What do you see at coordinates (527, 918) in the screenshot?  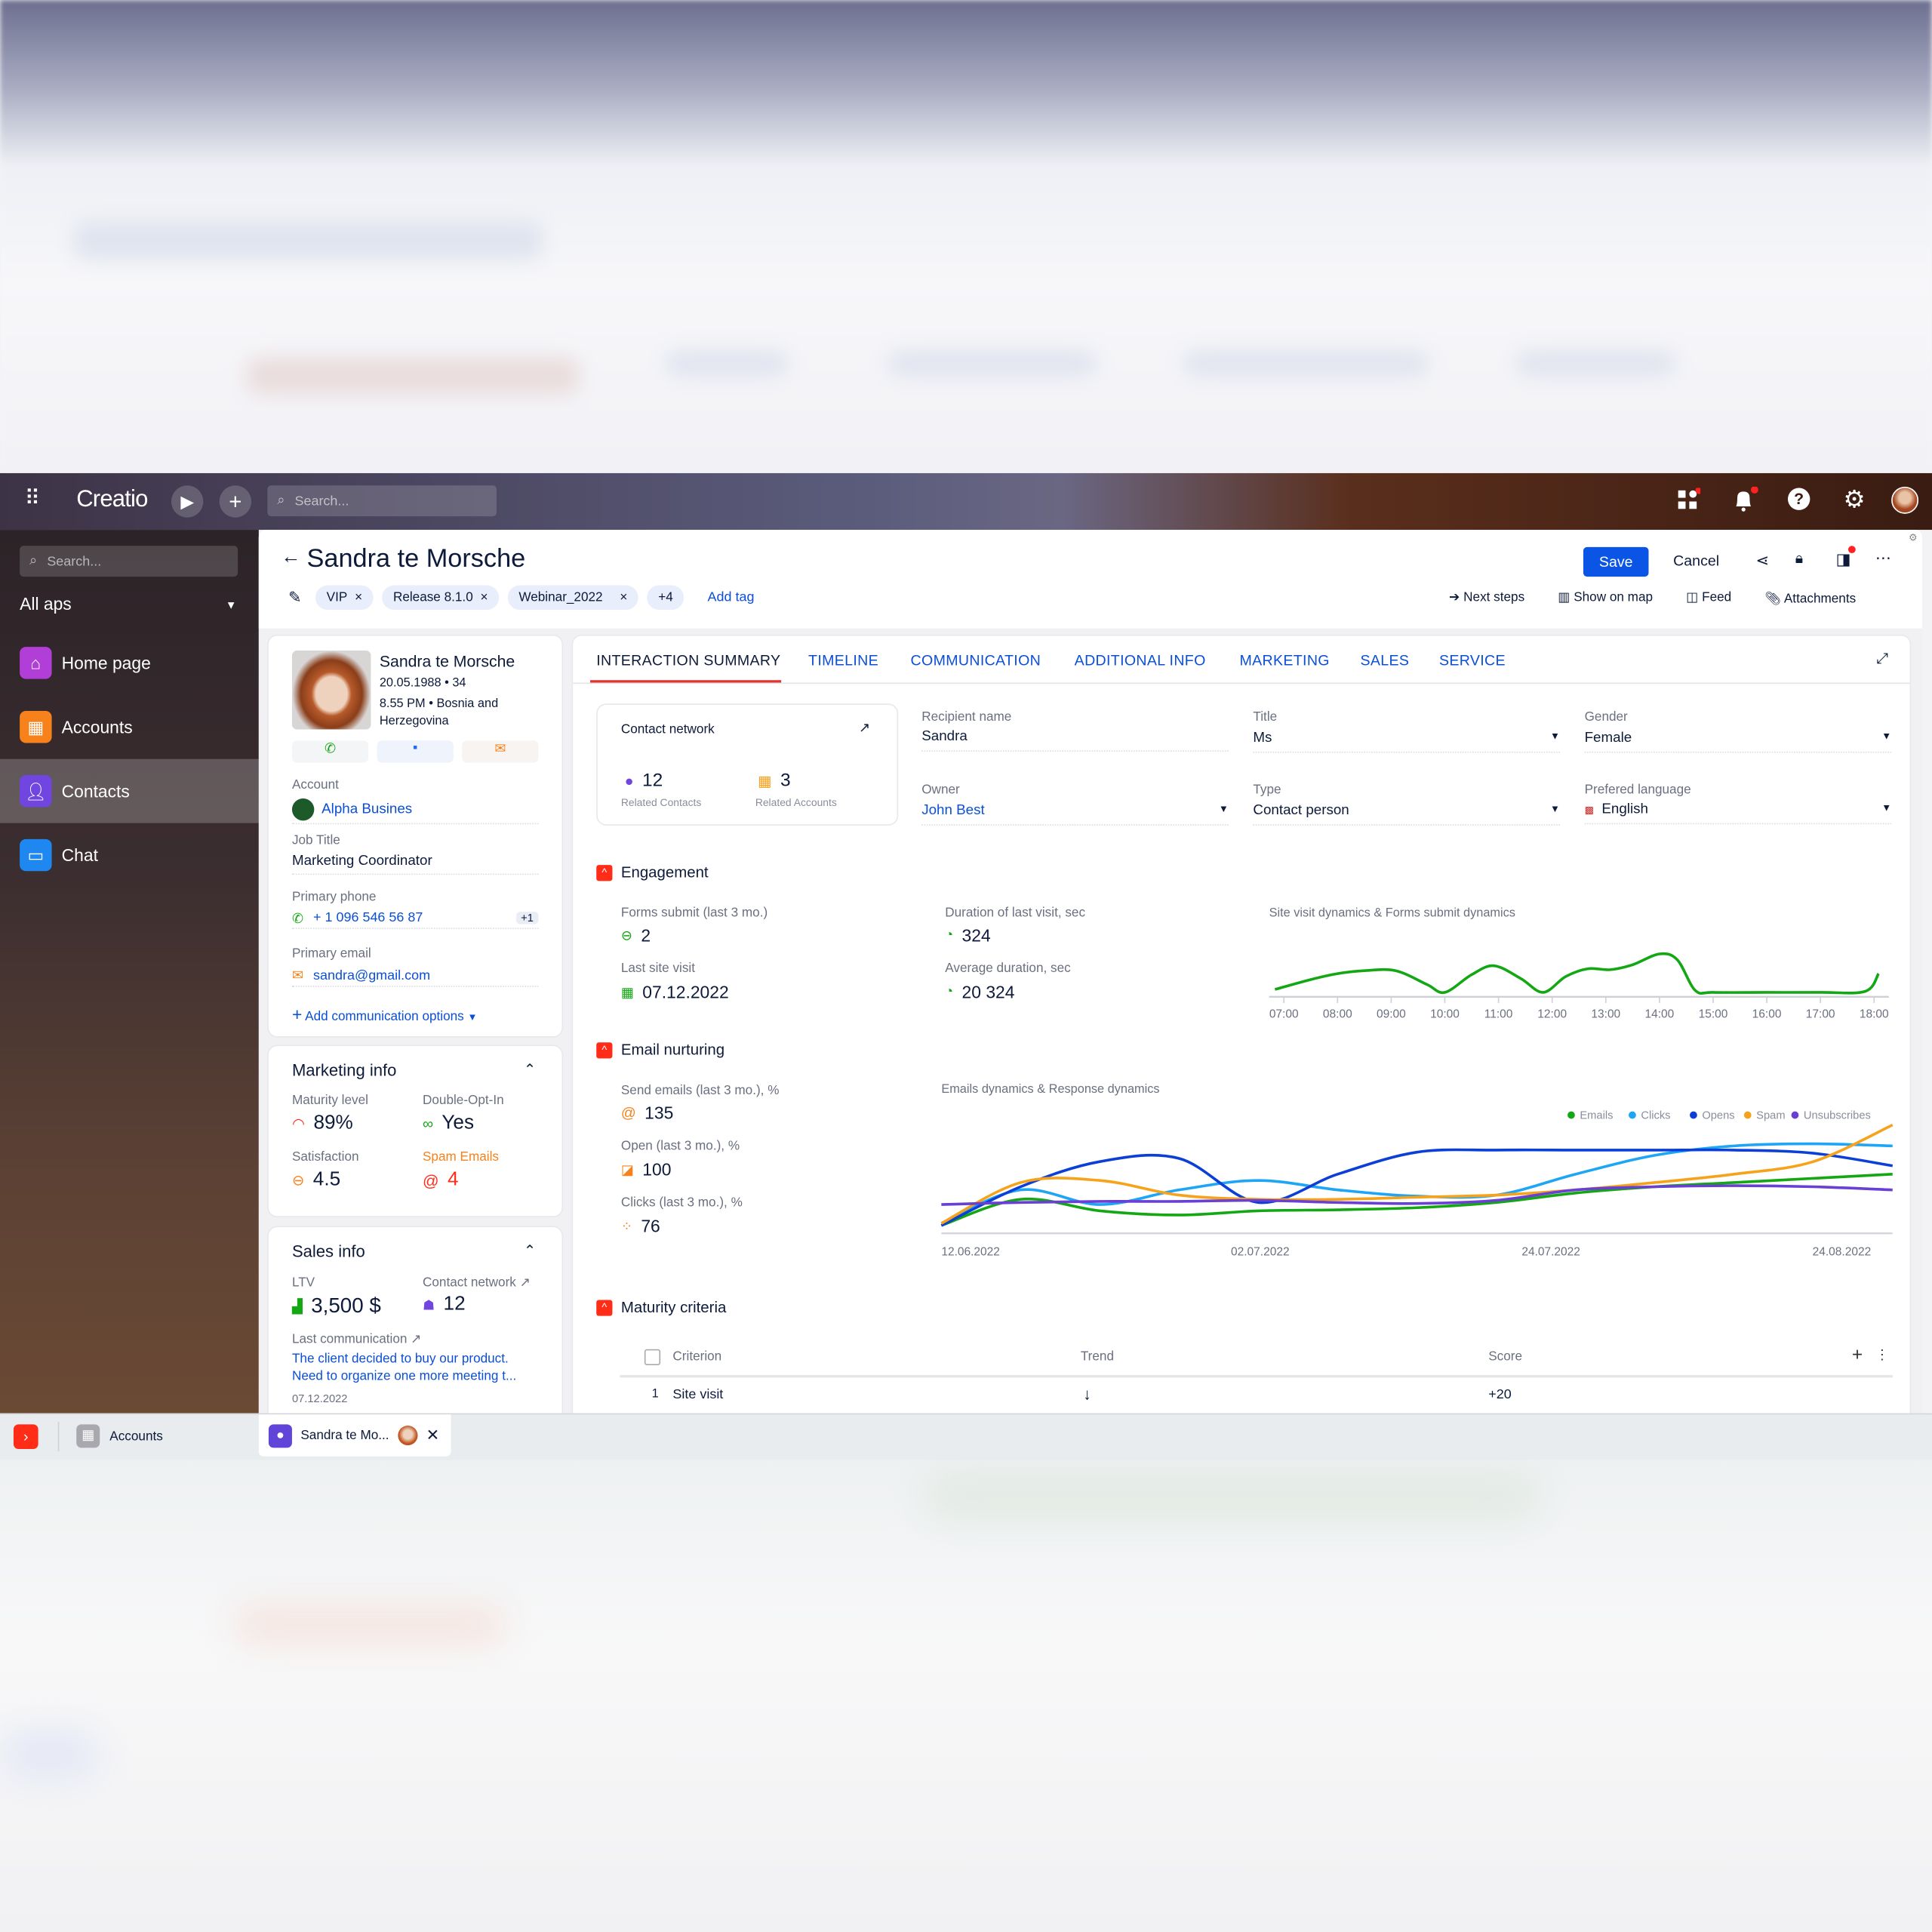 I see `more-phones-badge: +1` at bounding box center [527, 918].